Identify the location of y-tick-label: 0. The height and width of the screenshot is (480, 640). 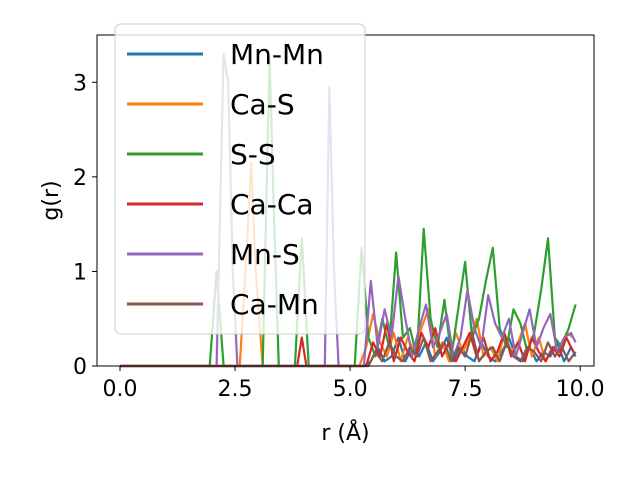
(80, 367).